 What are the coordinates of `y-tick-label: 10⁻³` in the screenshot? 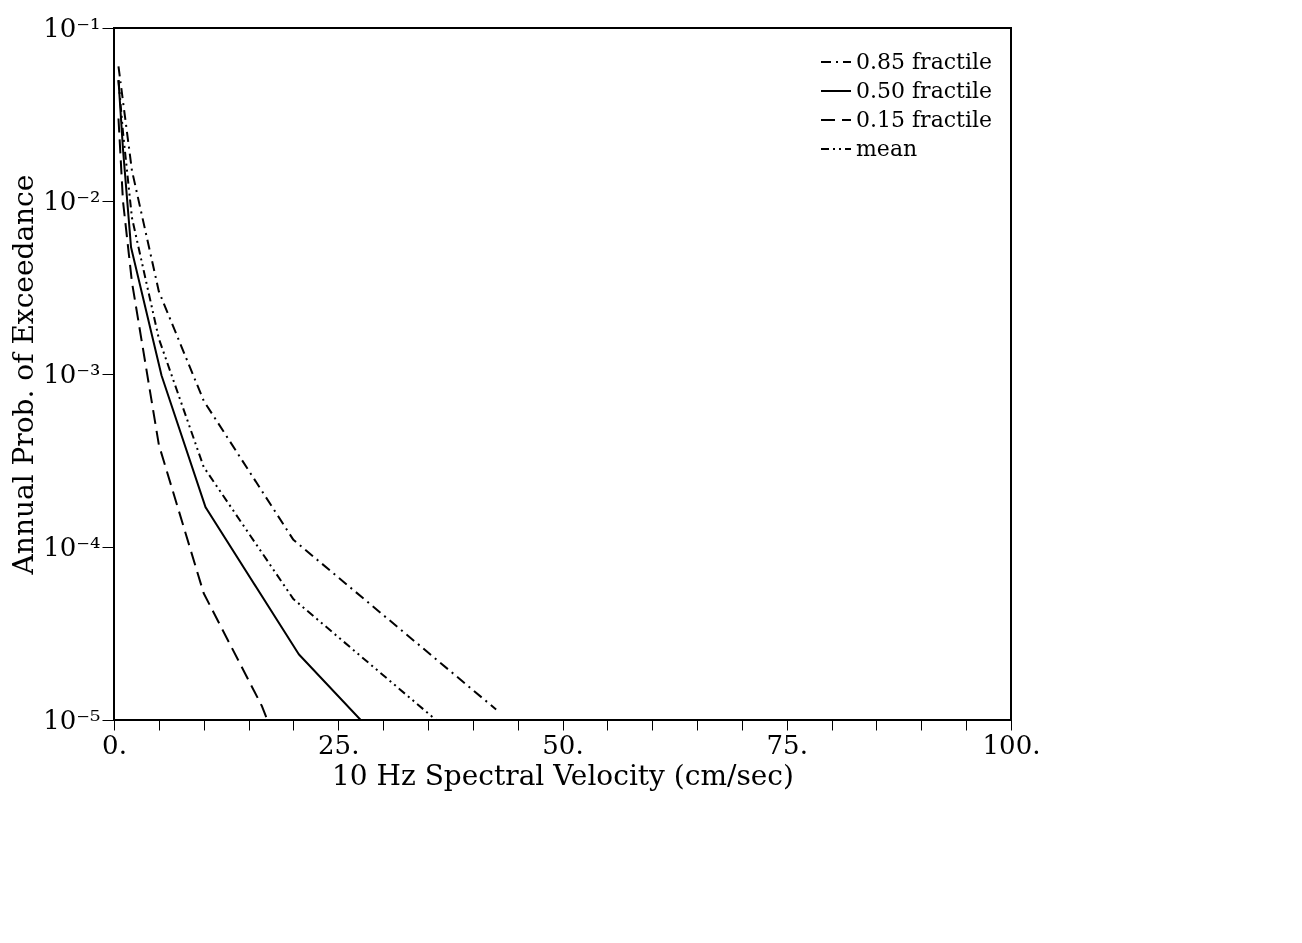 It's located at (72, 373).